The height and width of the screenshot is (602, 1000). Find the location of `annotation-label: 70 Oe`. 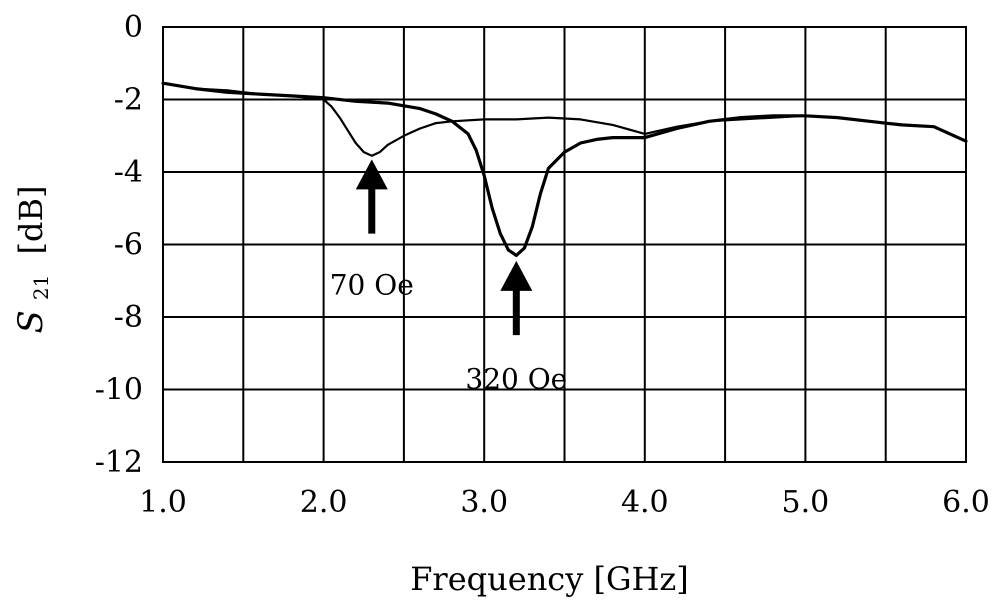

annotation-label: 70 Oe is located at coordinates (372, 284).